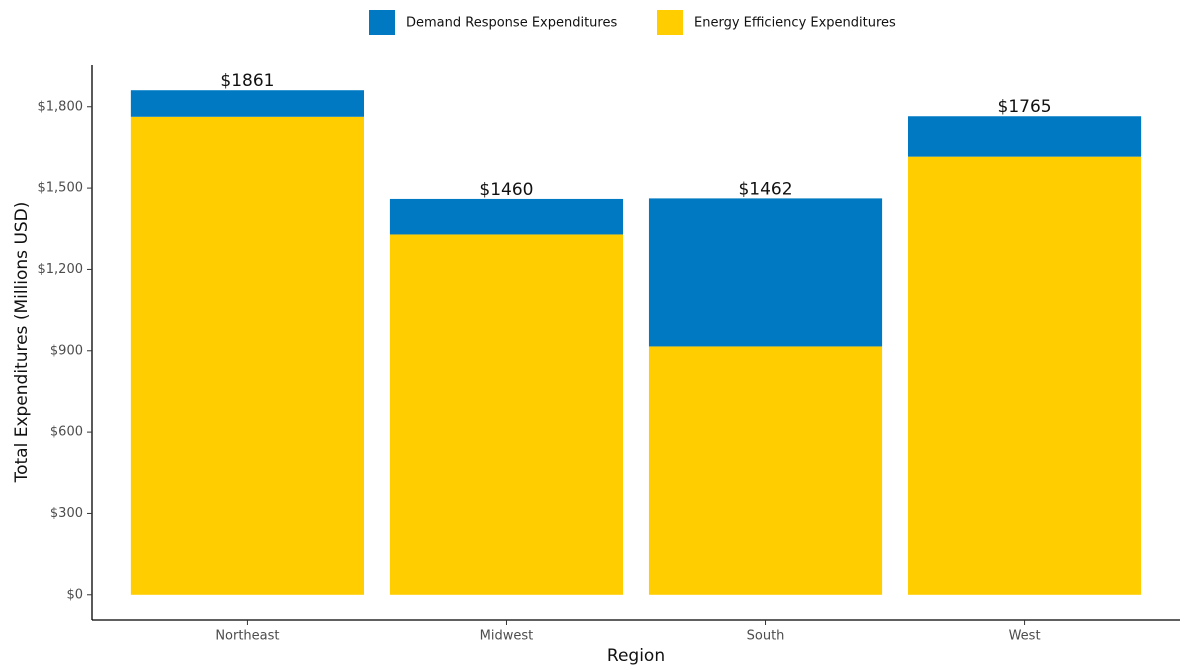  I want to click on y-tick-label: $0, so click(74, 594).